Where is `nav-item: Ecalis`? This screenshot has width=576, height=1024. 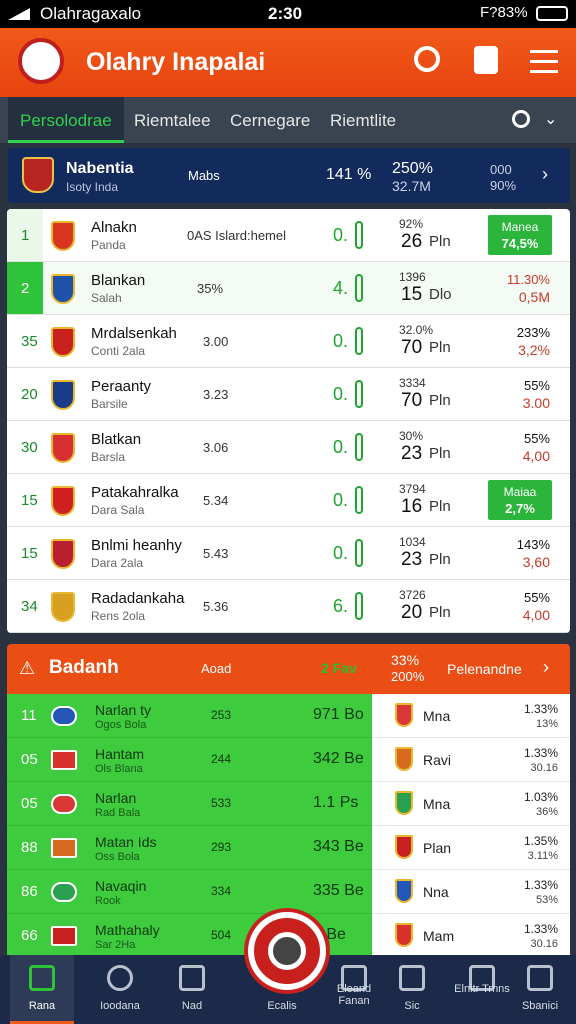
nav-item: Ecalis is located at coordinates (282, 989).